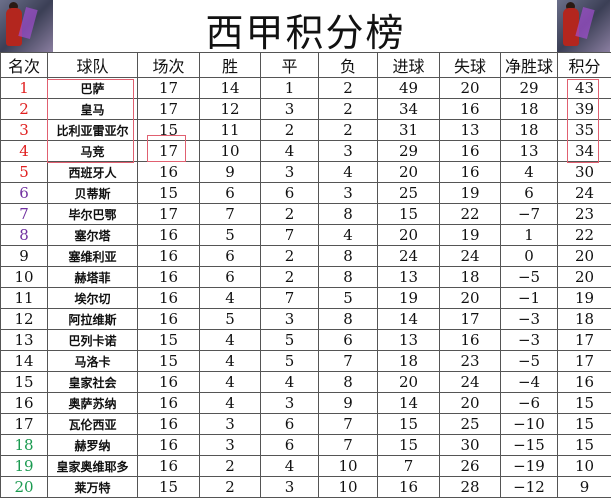 Image resolution: width=611 pixels, height=500 pixels. Describe the element at coordinates (584, 151) in the screenshot. I see `pts-cell: 34` at that location.